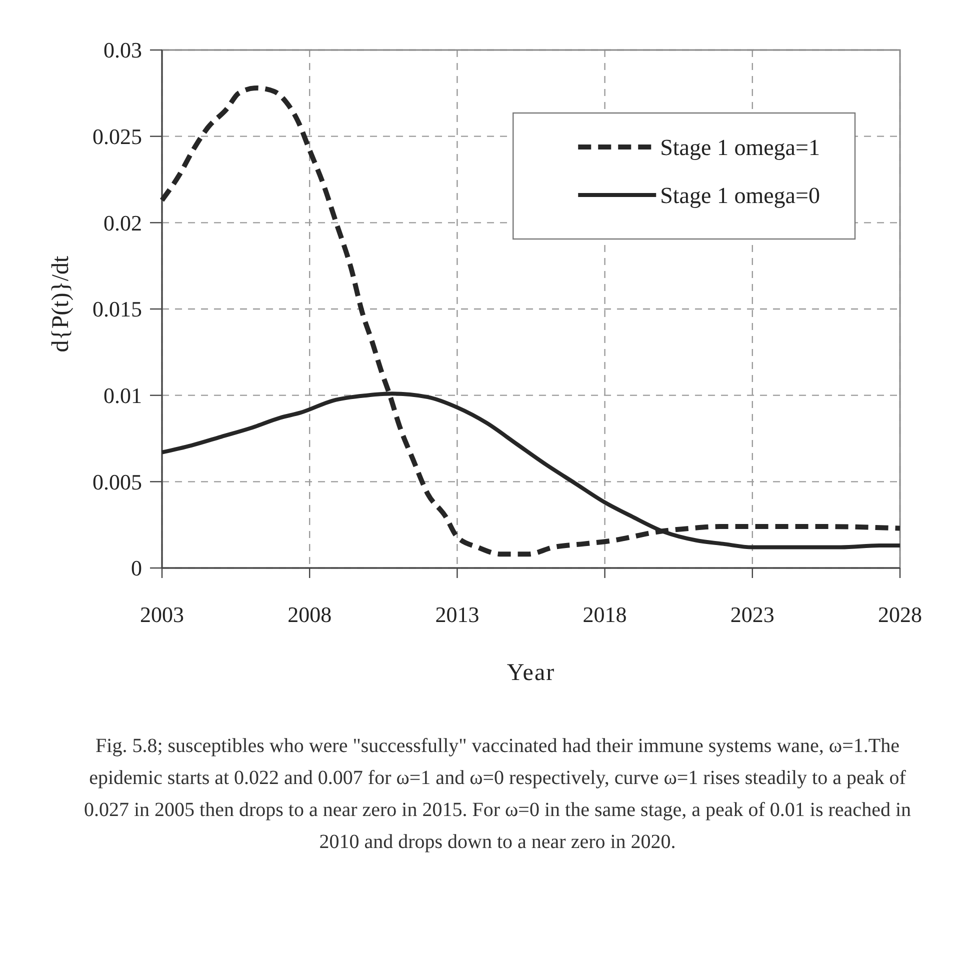 The width and height of the screenshot is (975, 975). Describe the element at coordinates (531, 673) in the screenshot. I see `x-axis-title: Year` at that location.